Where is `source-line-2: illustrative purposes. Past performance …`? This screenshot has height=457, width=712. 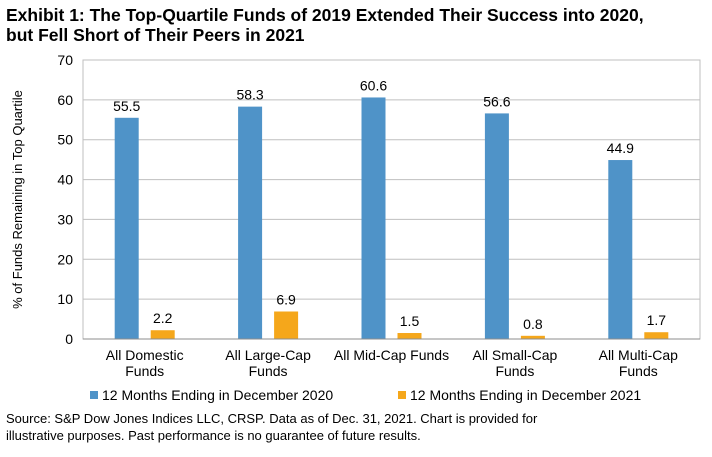
source-line-2: illustrative purposes. Past performance … is located at coordinates (213, 435).